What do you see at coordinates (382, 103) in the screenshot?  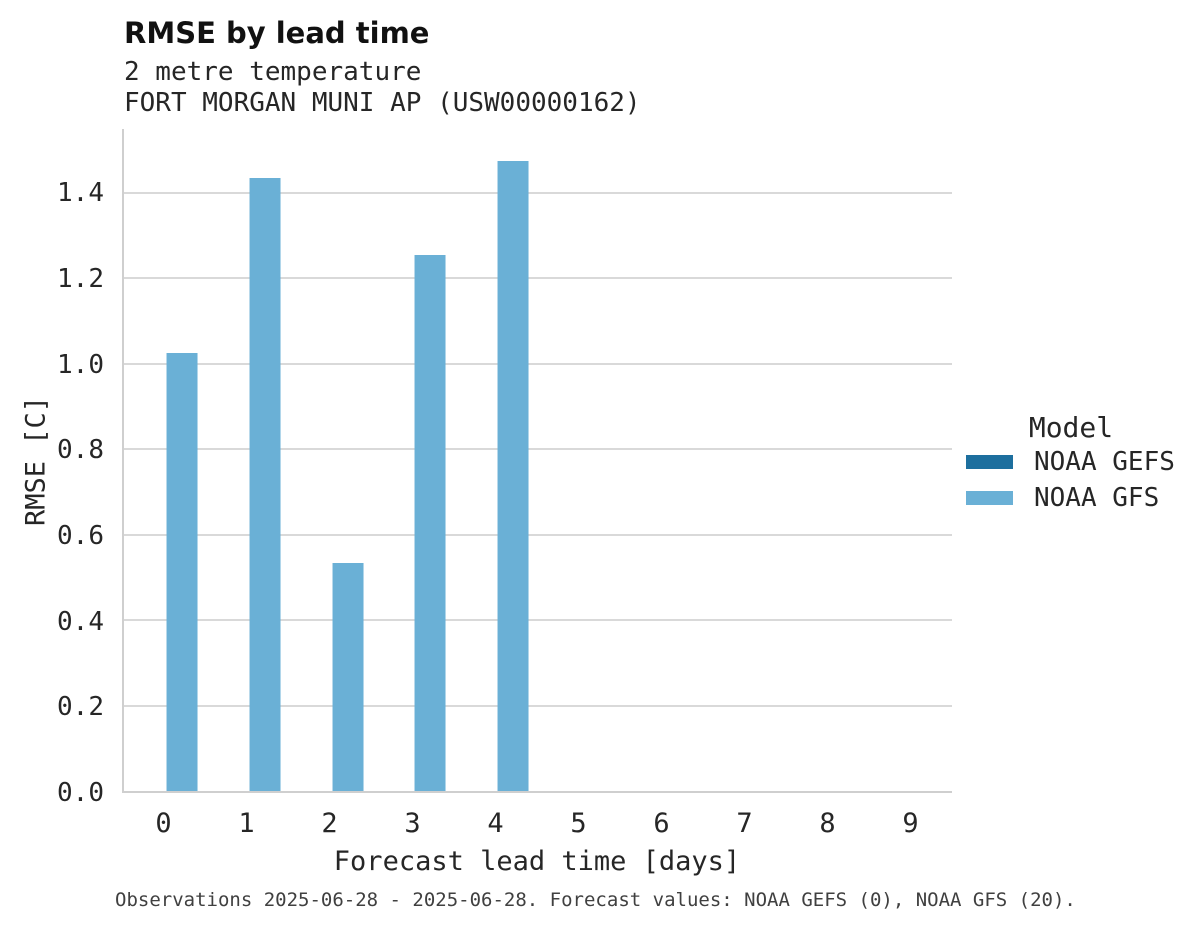 I see `chart-subtitle-line-2: FORT MORGAN MUNI AP (USW00000162)` at bounding box center [382, 103].